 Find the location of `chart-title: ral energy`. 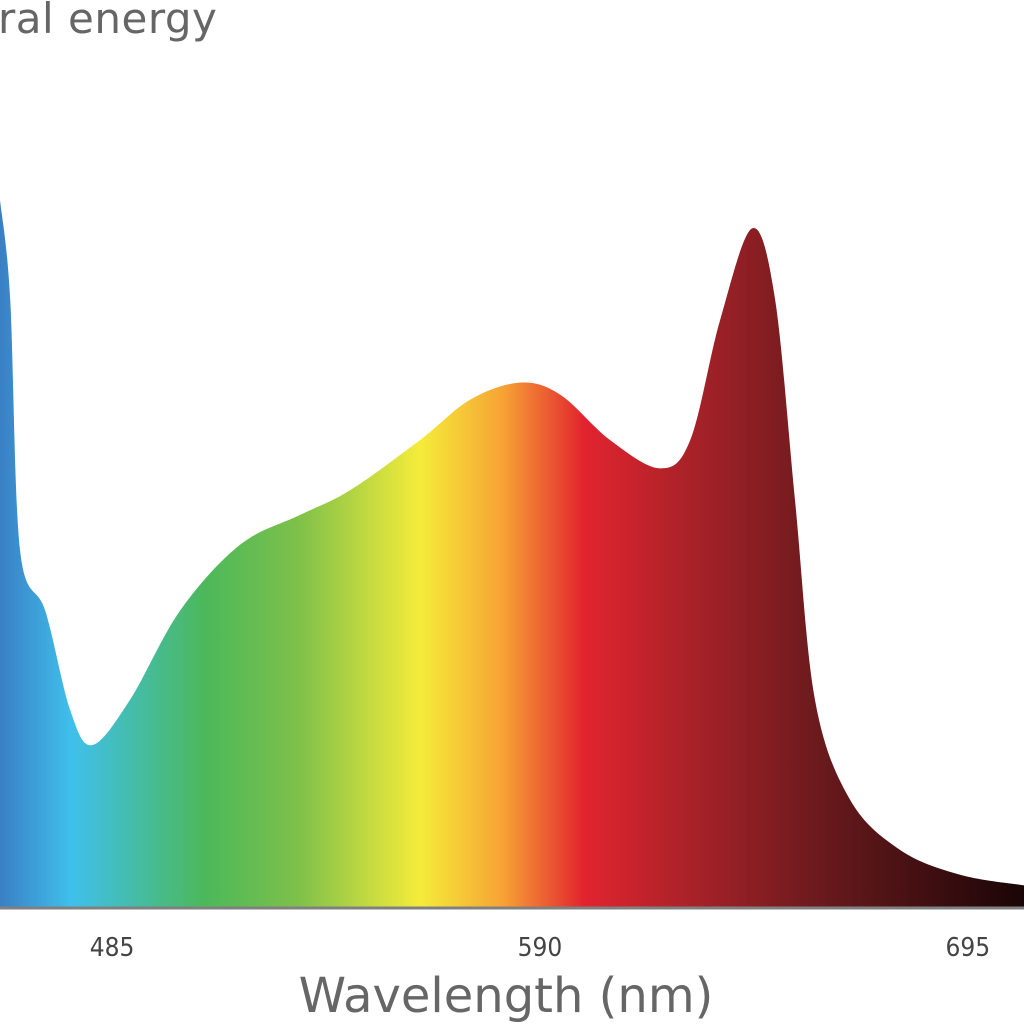

chart-title: ral energy is located at coordinates (109, 21).